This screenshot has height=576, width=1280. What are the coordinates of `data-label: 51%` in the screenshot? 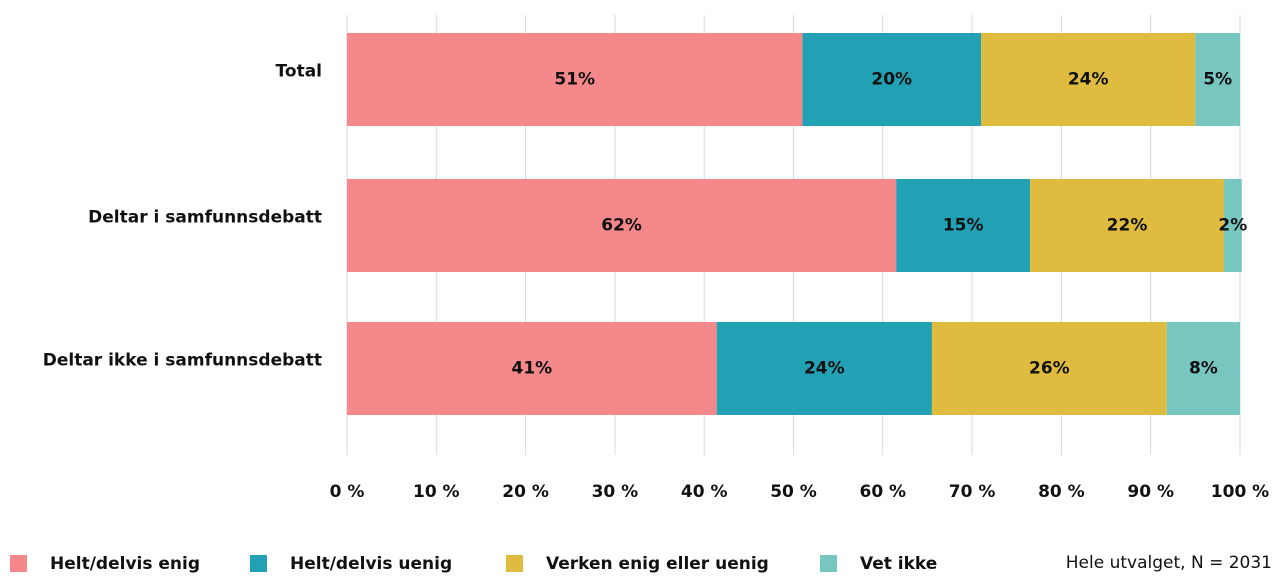 It's located at (574, 80).